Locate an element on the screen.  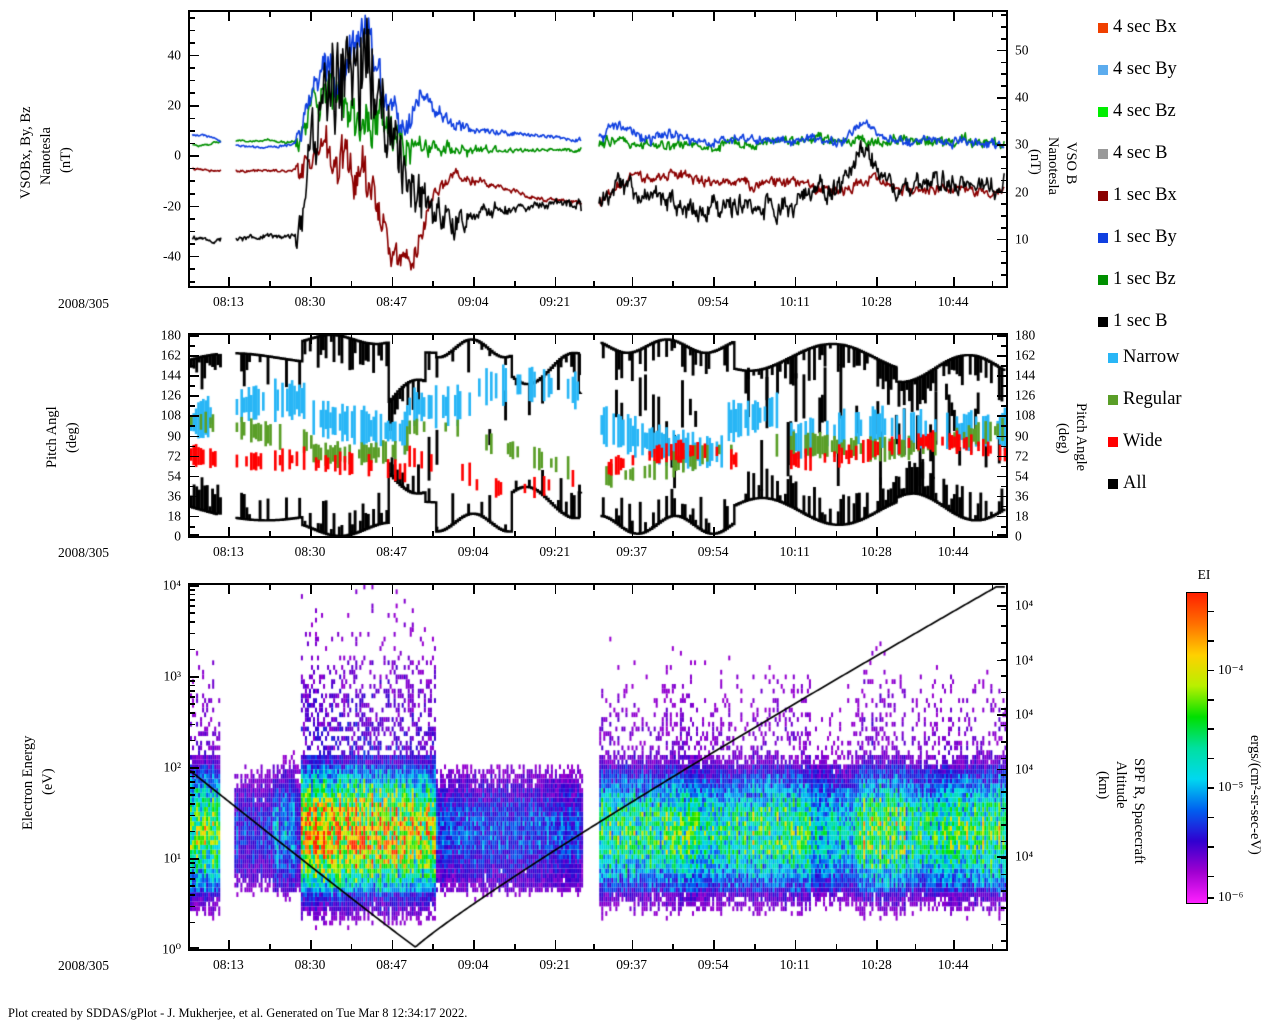
panel1-ytick-right: 20 is located at coordinates (1022, 191).